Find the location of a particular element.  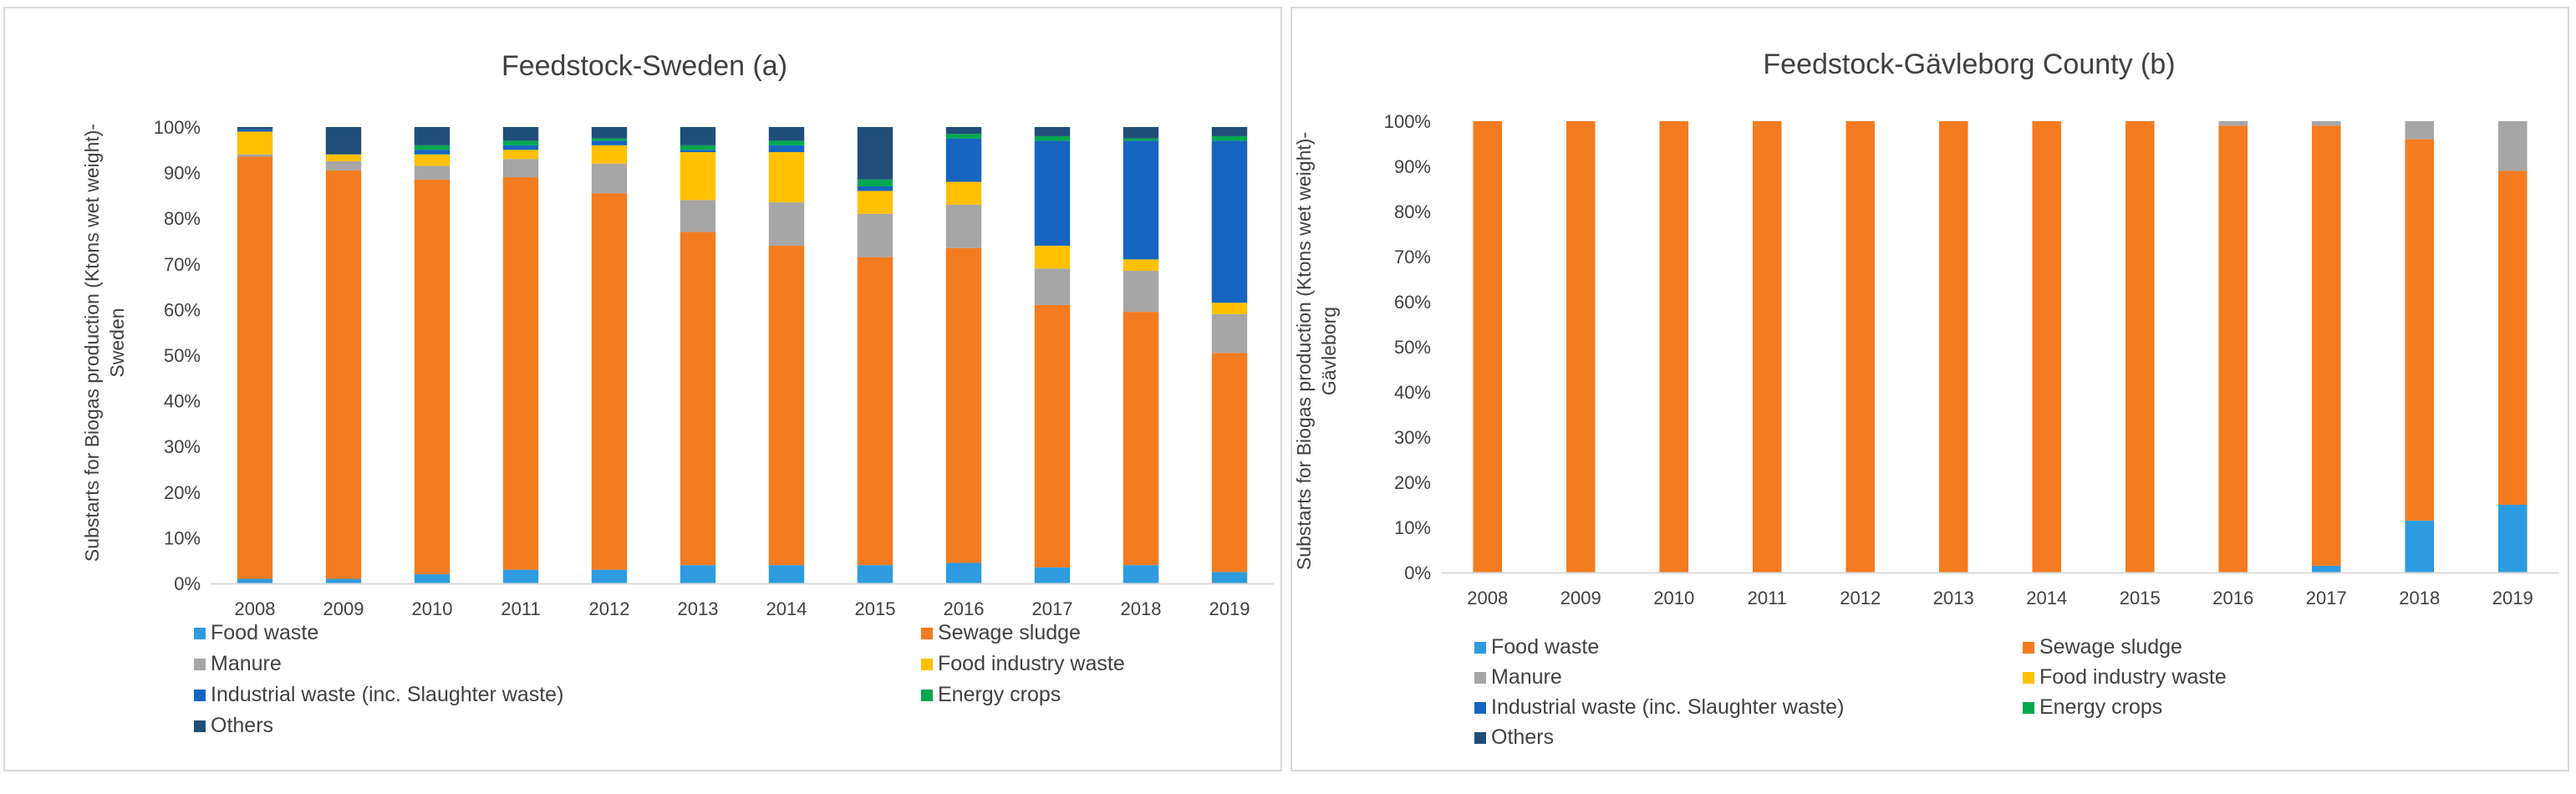

bar-segment-2013-sewage-sludge is located at coordinates (1953, 347).